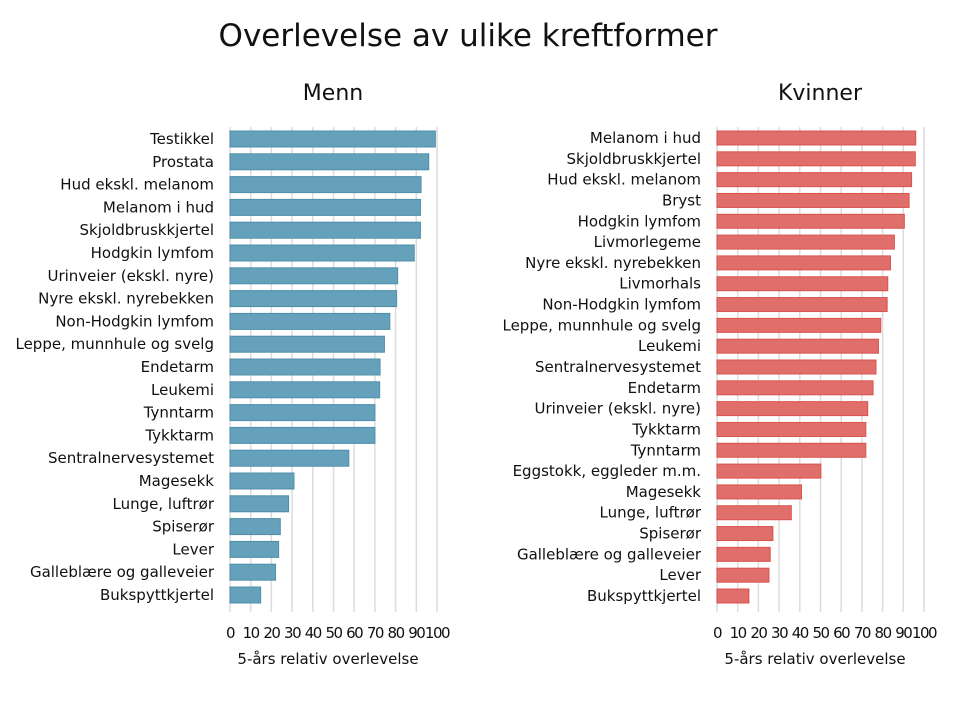  Describe the element at coordinates (669, 346) in the screenshot. I see `category-label: Leukemi` at that location.